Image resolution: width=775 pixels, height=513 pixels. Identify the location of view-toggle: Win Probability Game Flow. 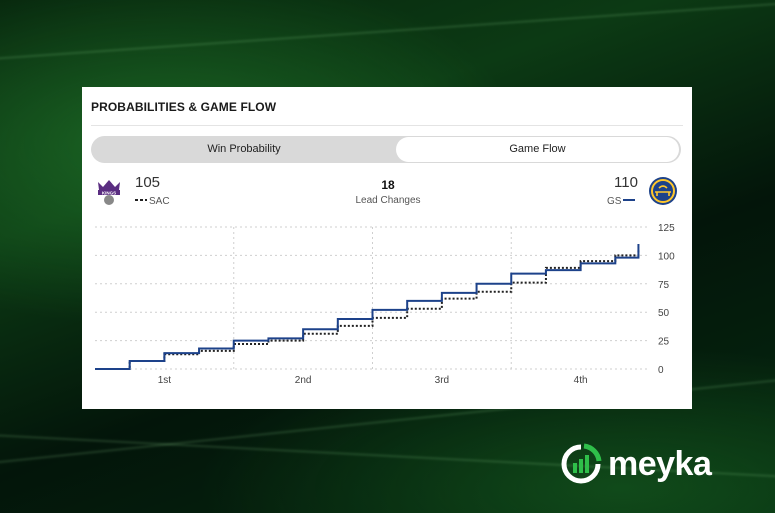
(386, 149).